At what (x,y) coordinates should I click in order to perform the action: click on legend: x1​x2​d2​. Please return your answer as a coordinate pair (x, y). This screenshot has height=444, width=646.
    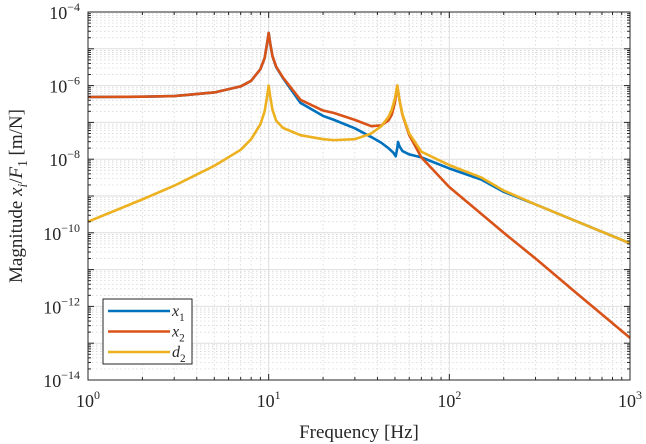
    Looking at the image, I should click on (147, 331).